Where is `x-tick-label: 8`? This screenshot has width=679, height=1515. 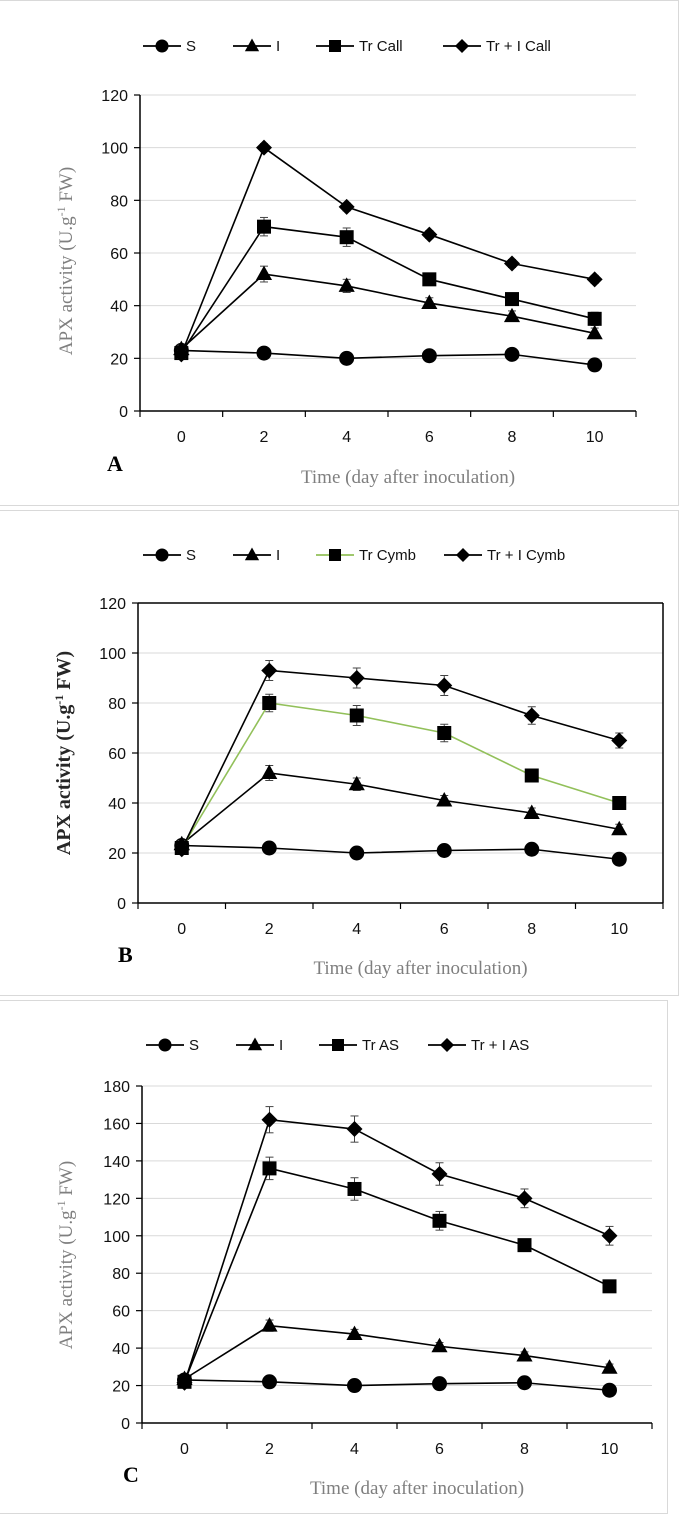
x-tick-label: 8 is located at coordinates (512, 437).